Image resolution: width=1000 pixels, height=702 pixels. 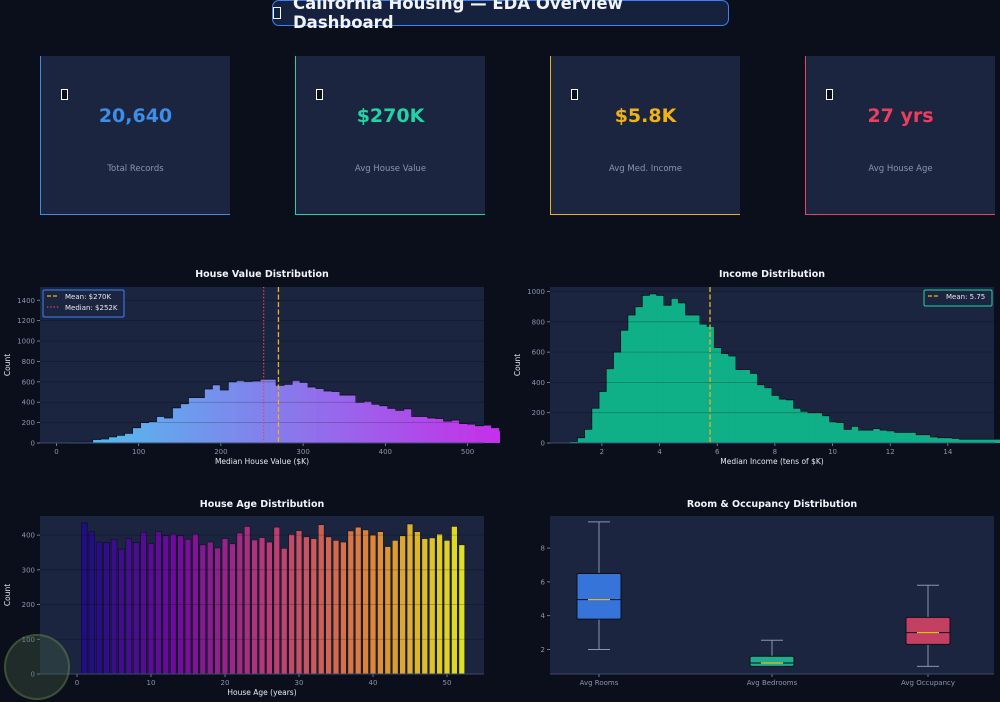 I want to click on calendar-icon, so click(x=829, y=94).